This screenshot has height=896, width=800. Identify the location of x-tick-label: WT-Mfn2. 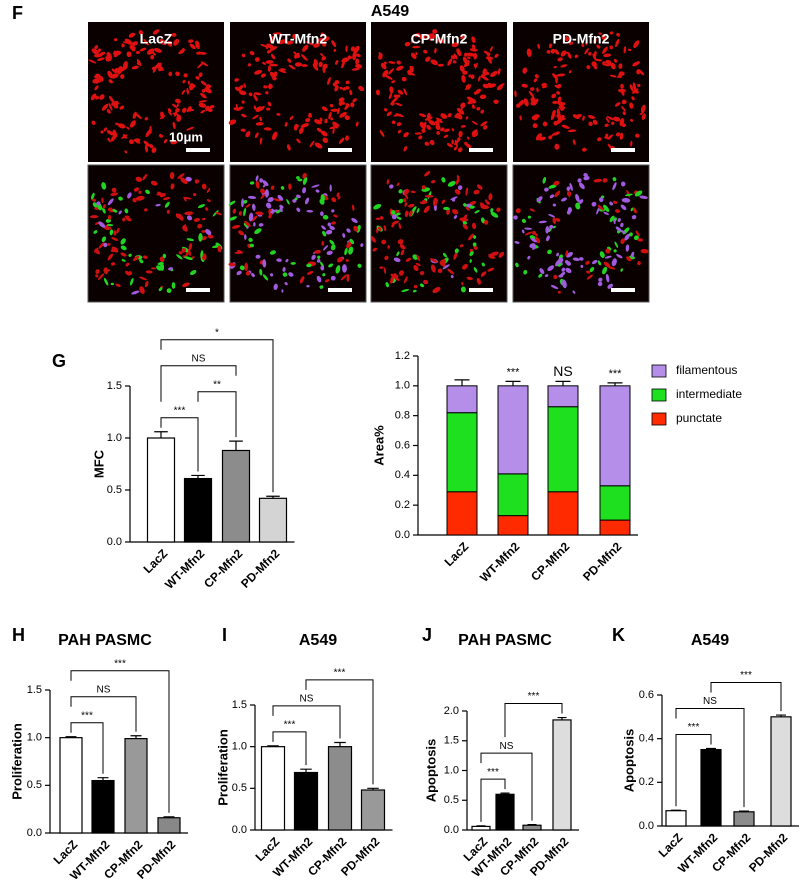
(184, 568).